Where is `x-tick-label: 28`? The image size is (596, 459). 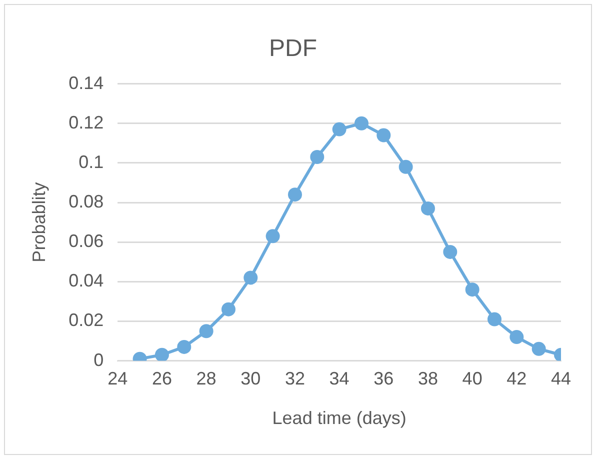 x-tick-label: 28 is located at coordinates (206, 378).